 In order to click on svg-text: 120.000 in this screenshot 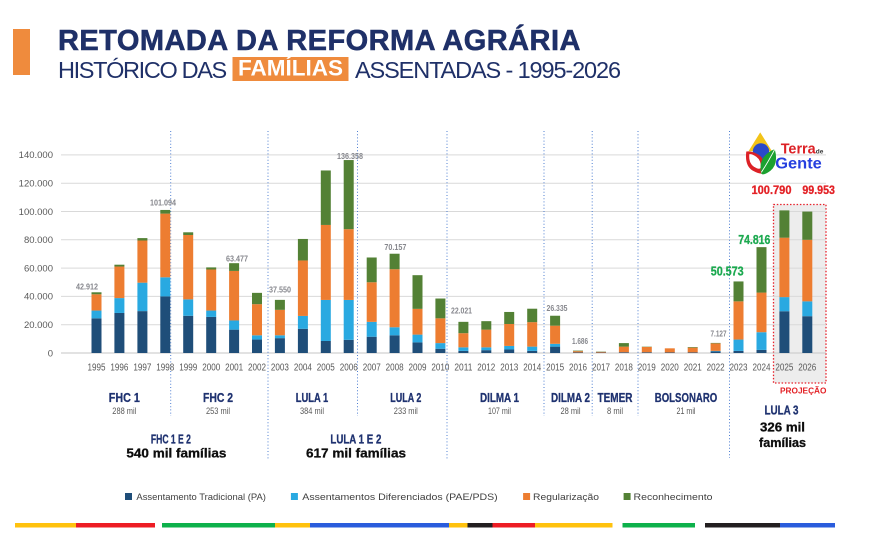, I will do `click(36, 184)`.